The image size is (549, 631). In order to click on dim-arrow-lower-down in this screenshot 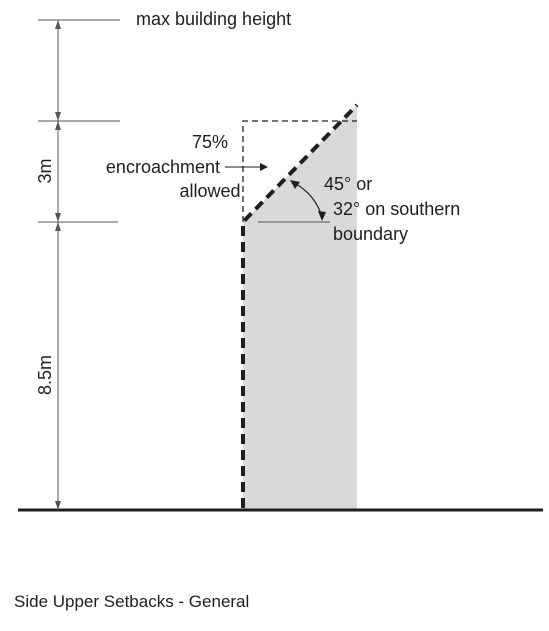, I will do `click(58, 217)`.